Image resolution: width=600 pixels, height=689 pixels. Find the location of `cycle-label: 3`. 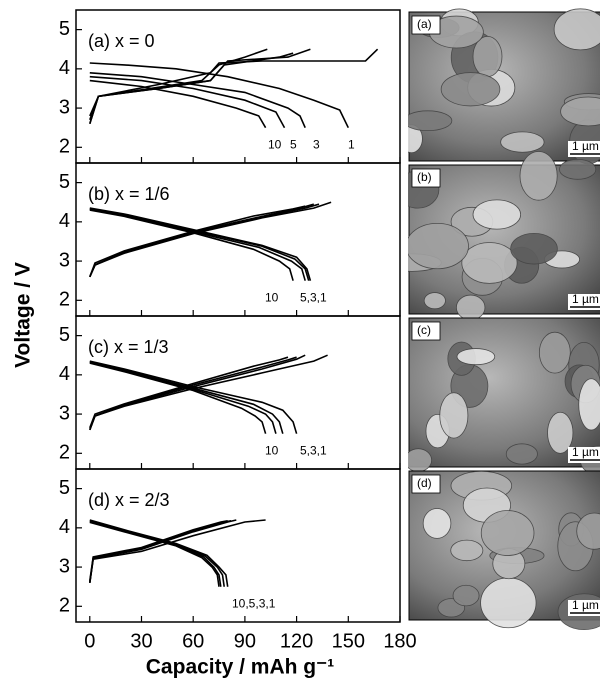

cycle-label: 3 is located at coordinates (316, 145).